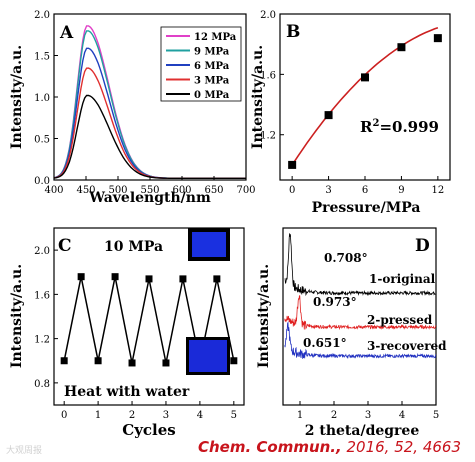  What do you see at coordinates (148, 430) in the screenshot?
I see `panel-c-xlabel: Cycles` at bounding box center [148, 430].